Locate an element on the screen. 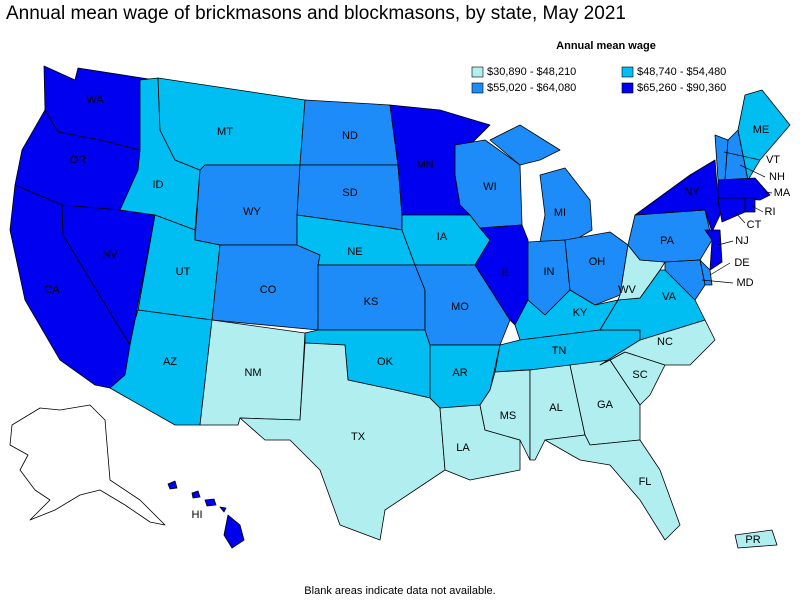  state-label: DE is located at coordinates (741, 263).